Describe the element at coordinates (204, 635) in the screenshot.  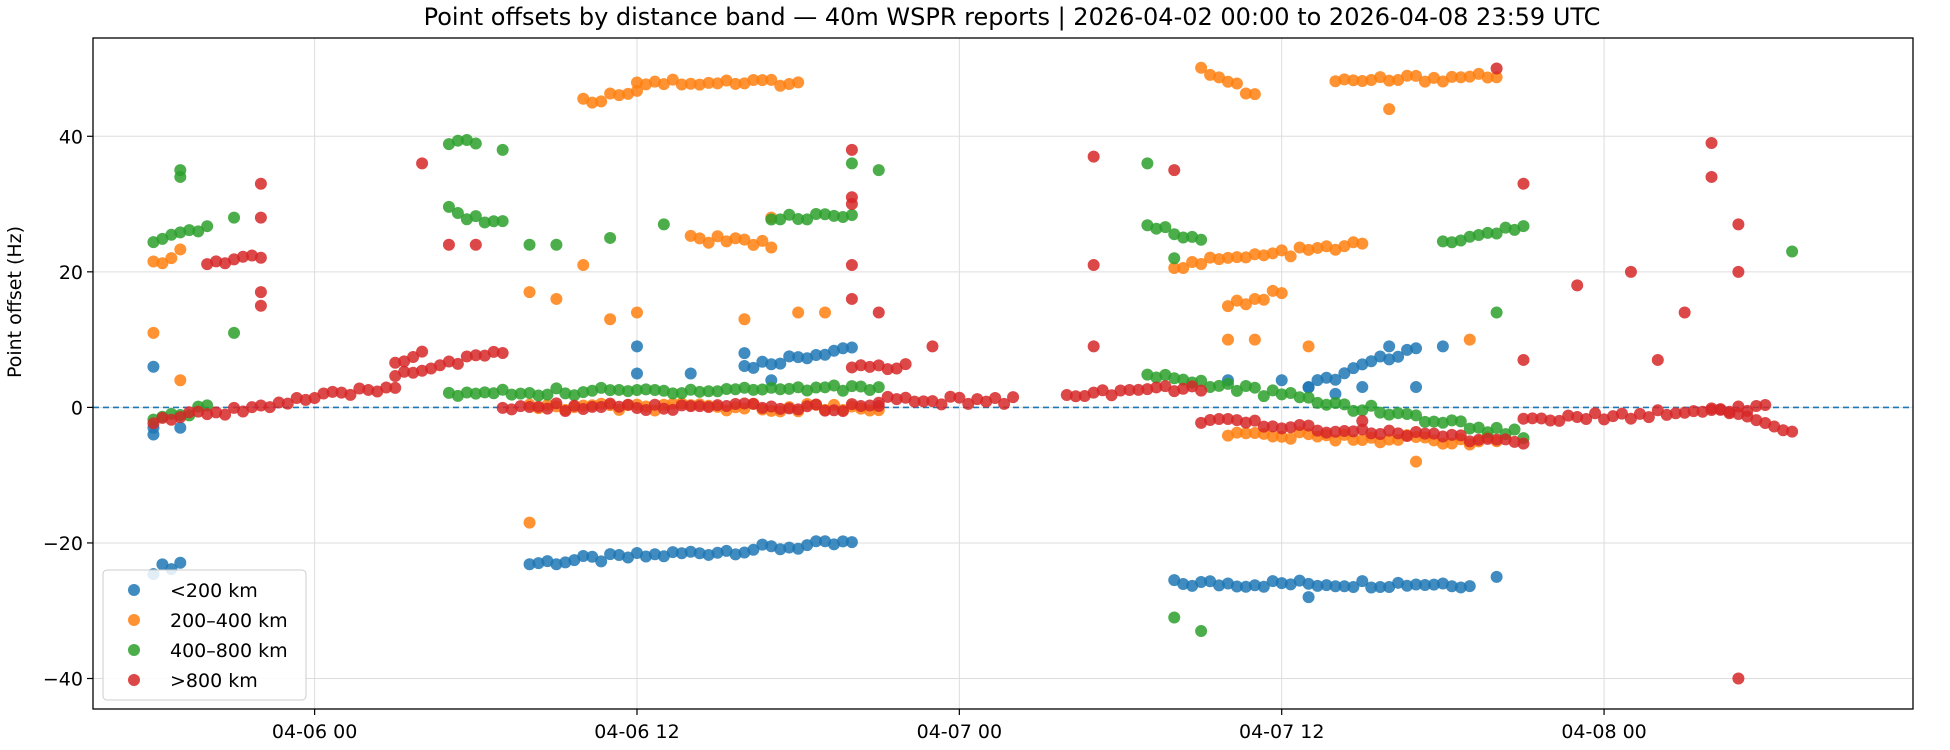
I see `legend-box` at that location.